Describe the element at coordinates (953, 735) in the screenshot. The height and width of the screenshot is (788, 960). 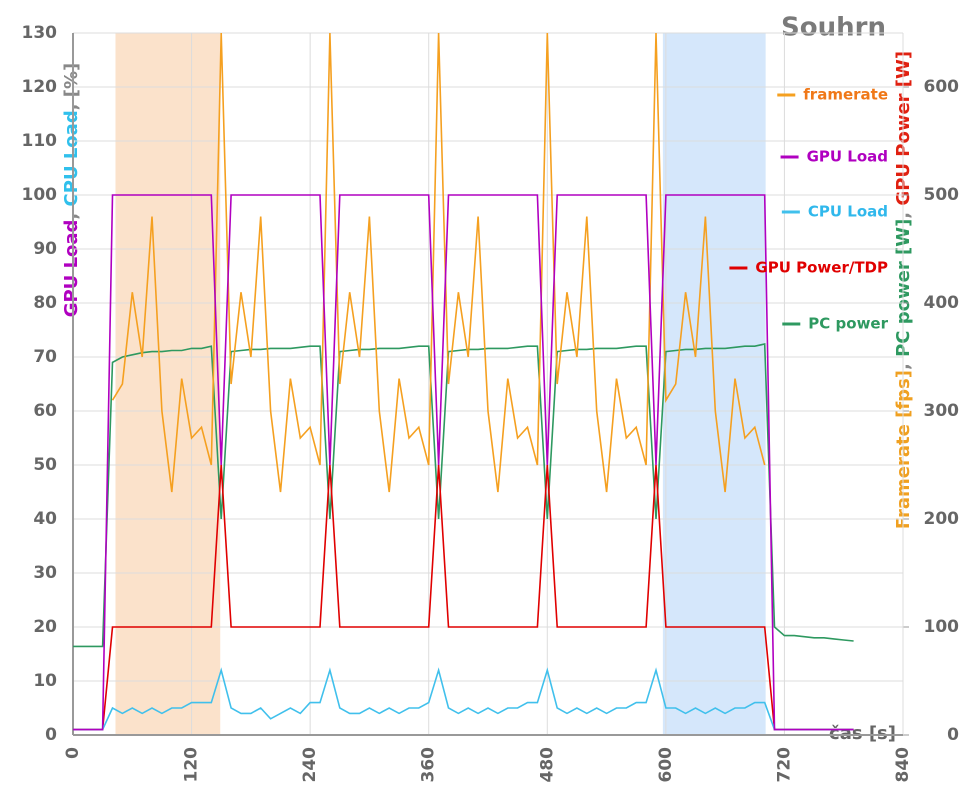
I see `y2-tick-label: 0` at that location.